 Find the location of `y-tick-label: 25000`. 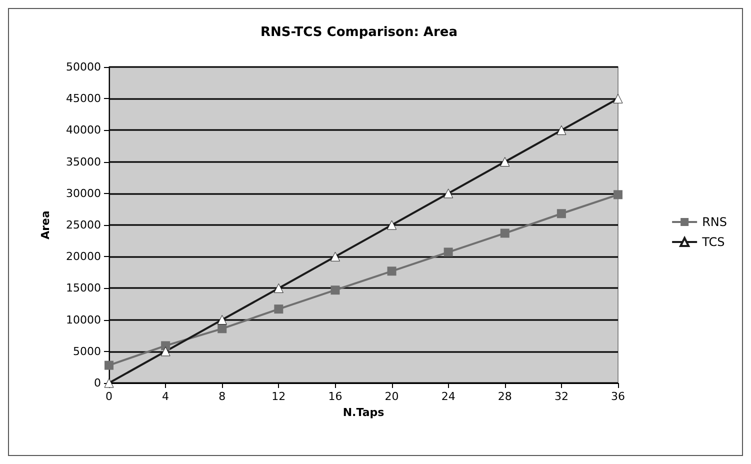

y-tick-label: 25000 is located at coordinates (83, 225).